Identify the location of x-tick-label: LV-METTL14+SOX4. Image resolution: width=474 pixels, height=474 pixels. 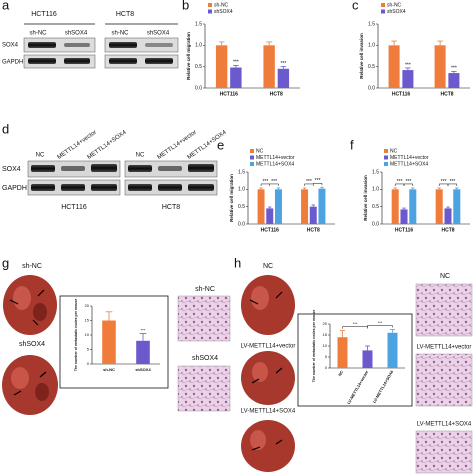
(383, 386).